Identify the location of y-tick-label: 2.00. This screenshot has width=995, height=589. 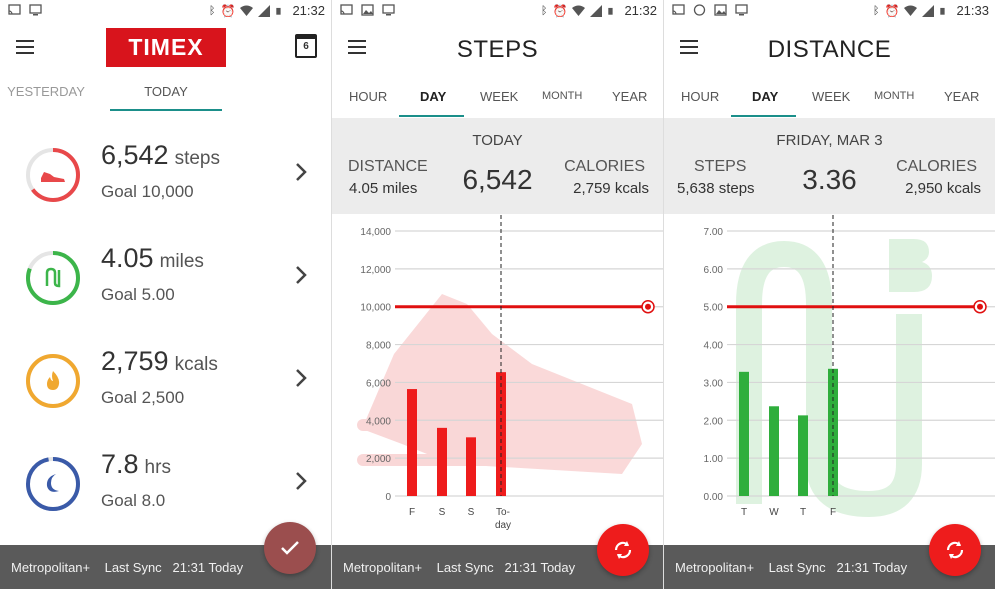
(714, 421).